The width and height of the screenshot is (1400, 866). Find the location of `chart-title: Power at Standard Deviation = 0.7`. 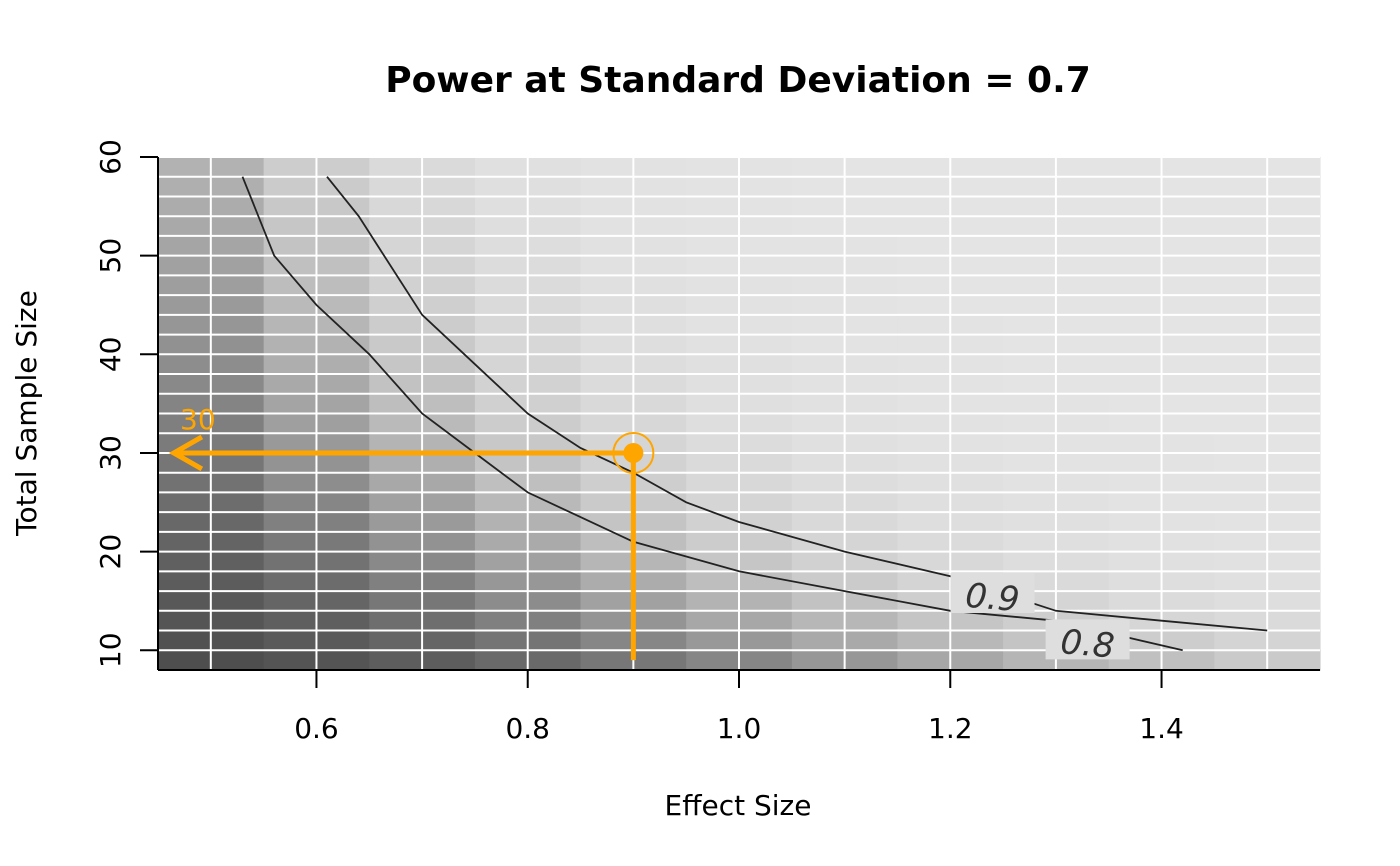

chart-title: Power at Standard Deviation = 0.7 is located at coordinates (738, 80).